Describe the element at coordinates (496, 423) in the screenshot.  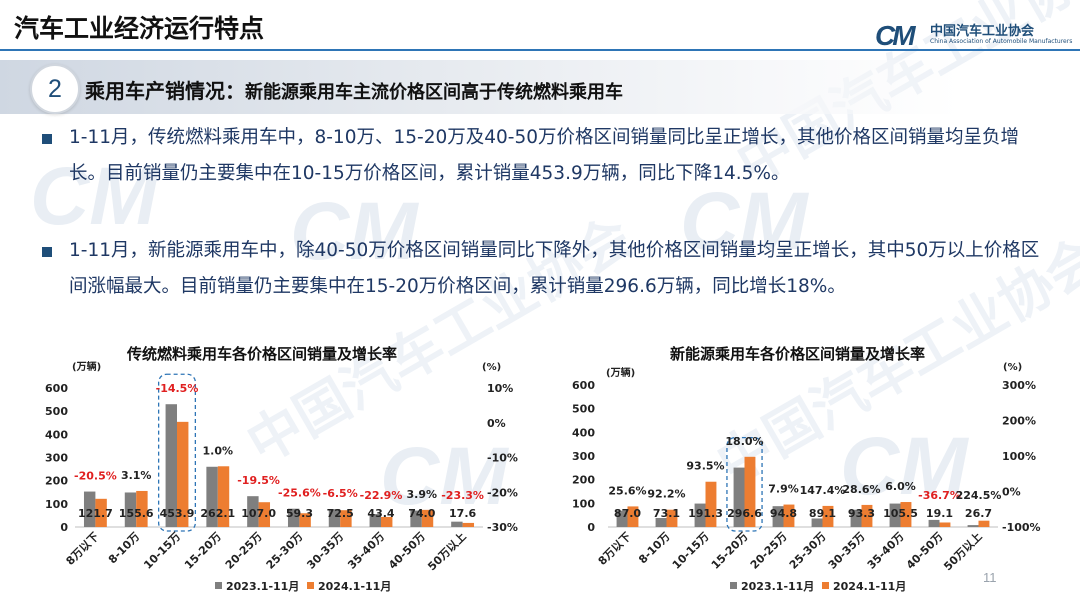
I see `y2-tick-label: 0%` at that location.